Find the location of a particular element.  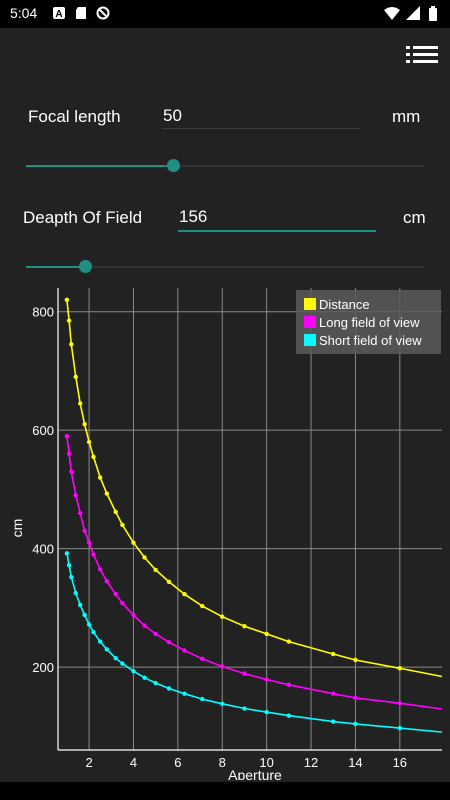

legend-box is located at coordinates (368, 322).